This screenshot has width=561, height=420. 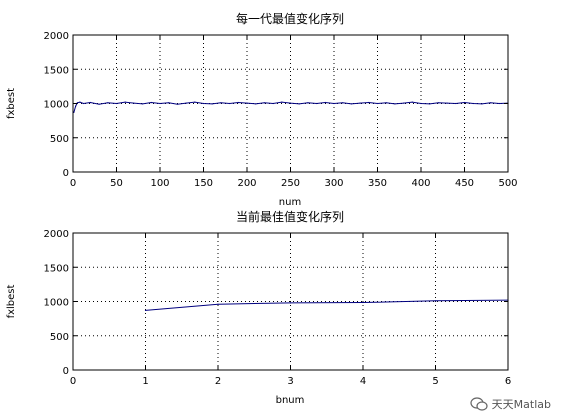 I want to click on bottom-chart-y-tick-label: 0, so click(x=66, y=371).